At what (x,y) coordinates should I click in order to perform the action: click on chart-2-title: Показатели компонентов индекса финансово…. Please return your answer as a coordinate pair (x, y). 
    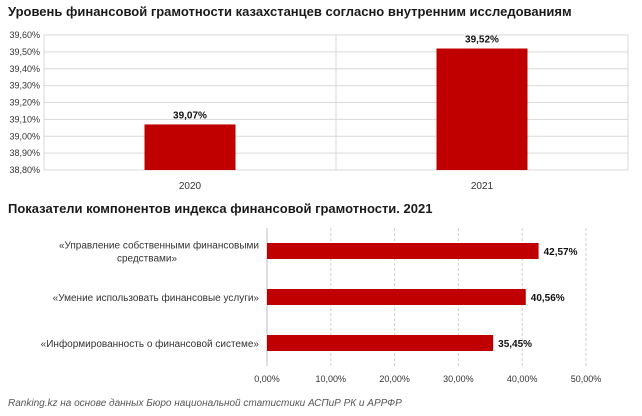
    Looking at the image, I should click on (220, 208).